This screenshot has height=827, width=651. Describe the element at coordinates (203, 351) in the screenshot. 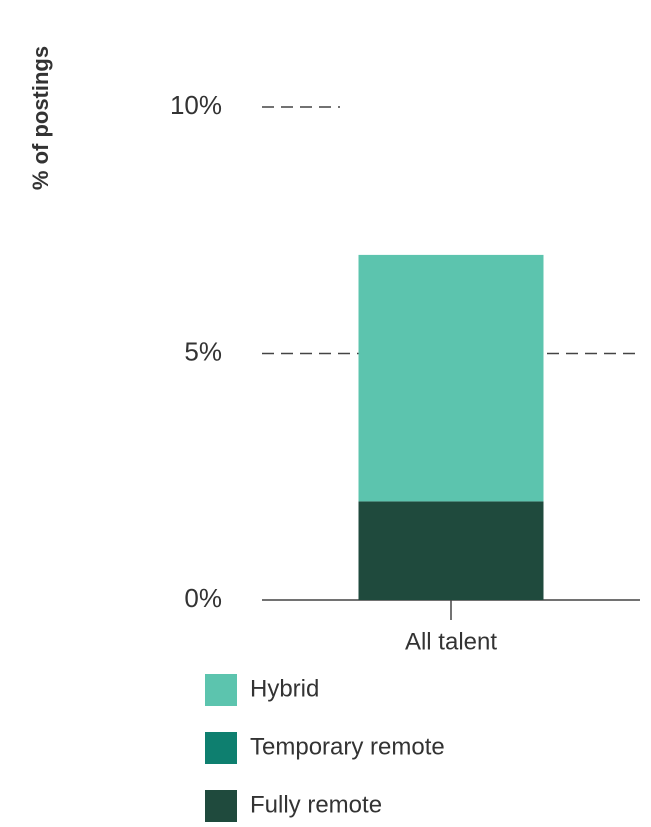

I see `y-tick-label: 5%` at that location.